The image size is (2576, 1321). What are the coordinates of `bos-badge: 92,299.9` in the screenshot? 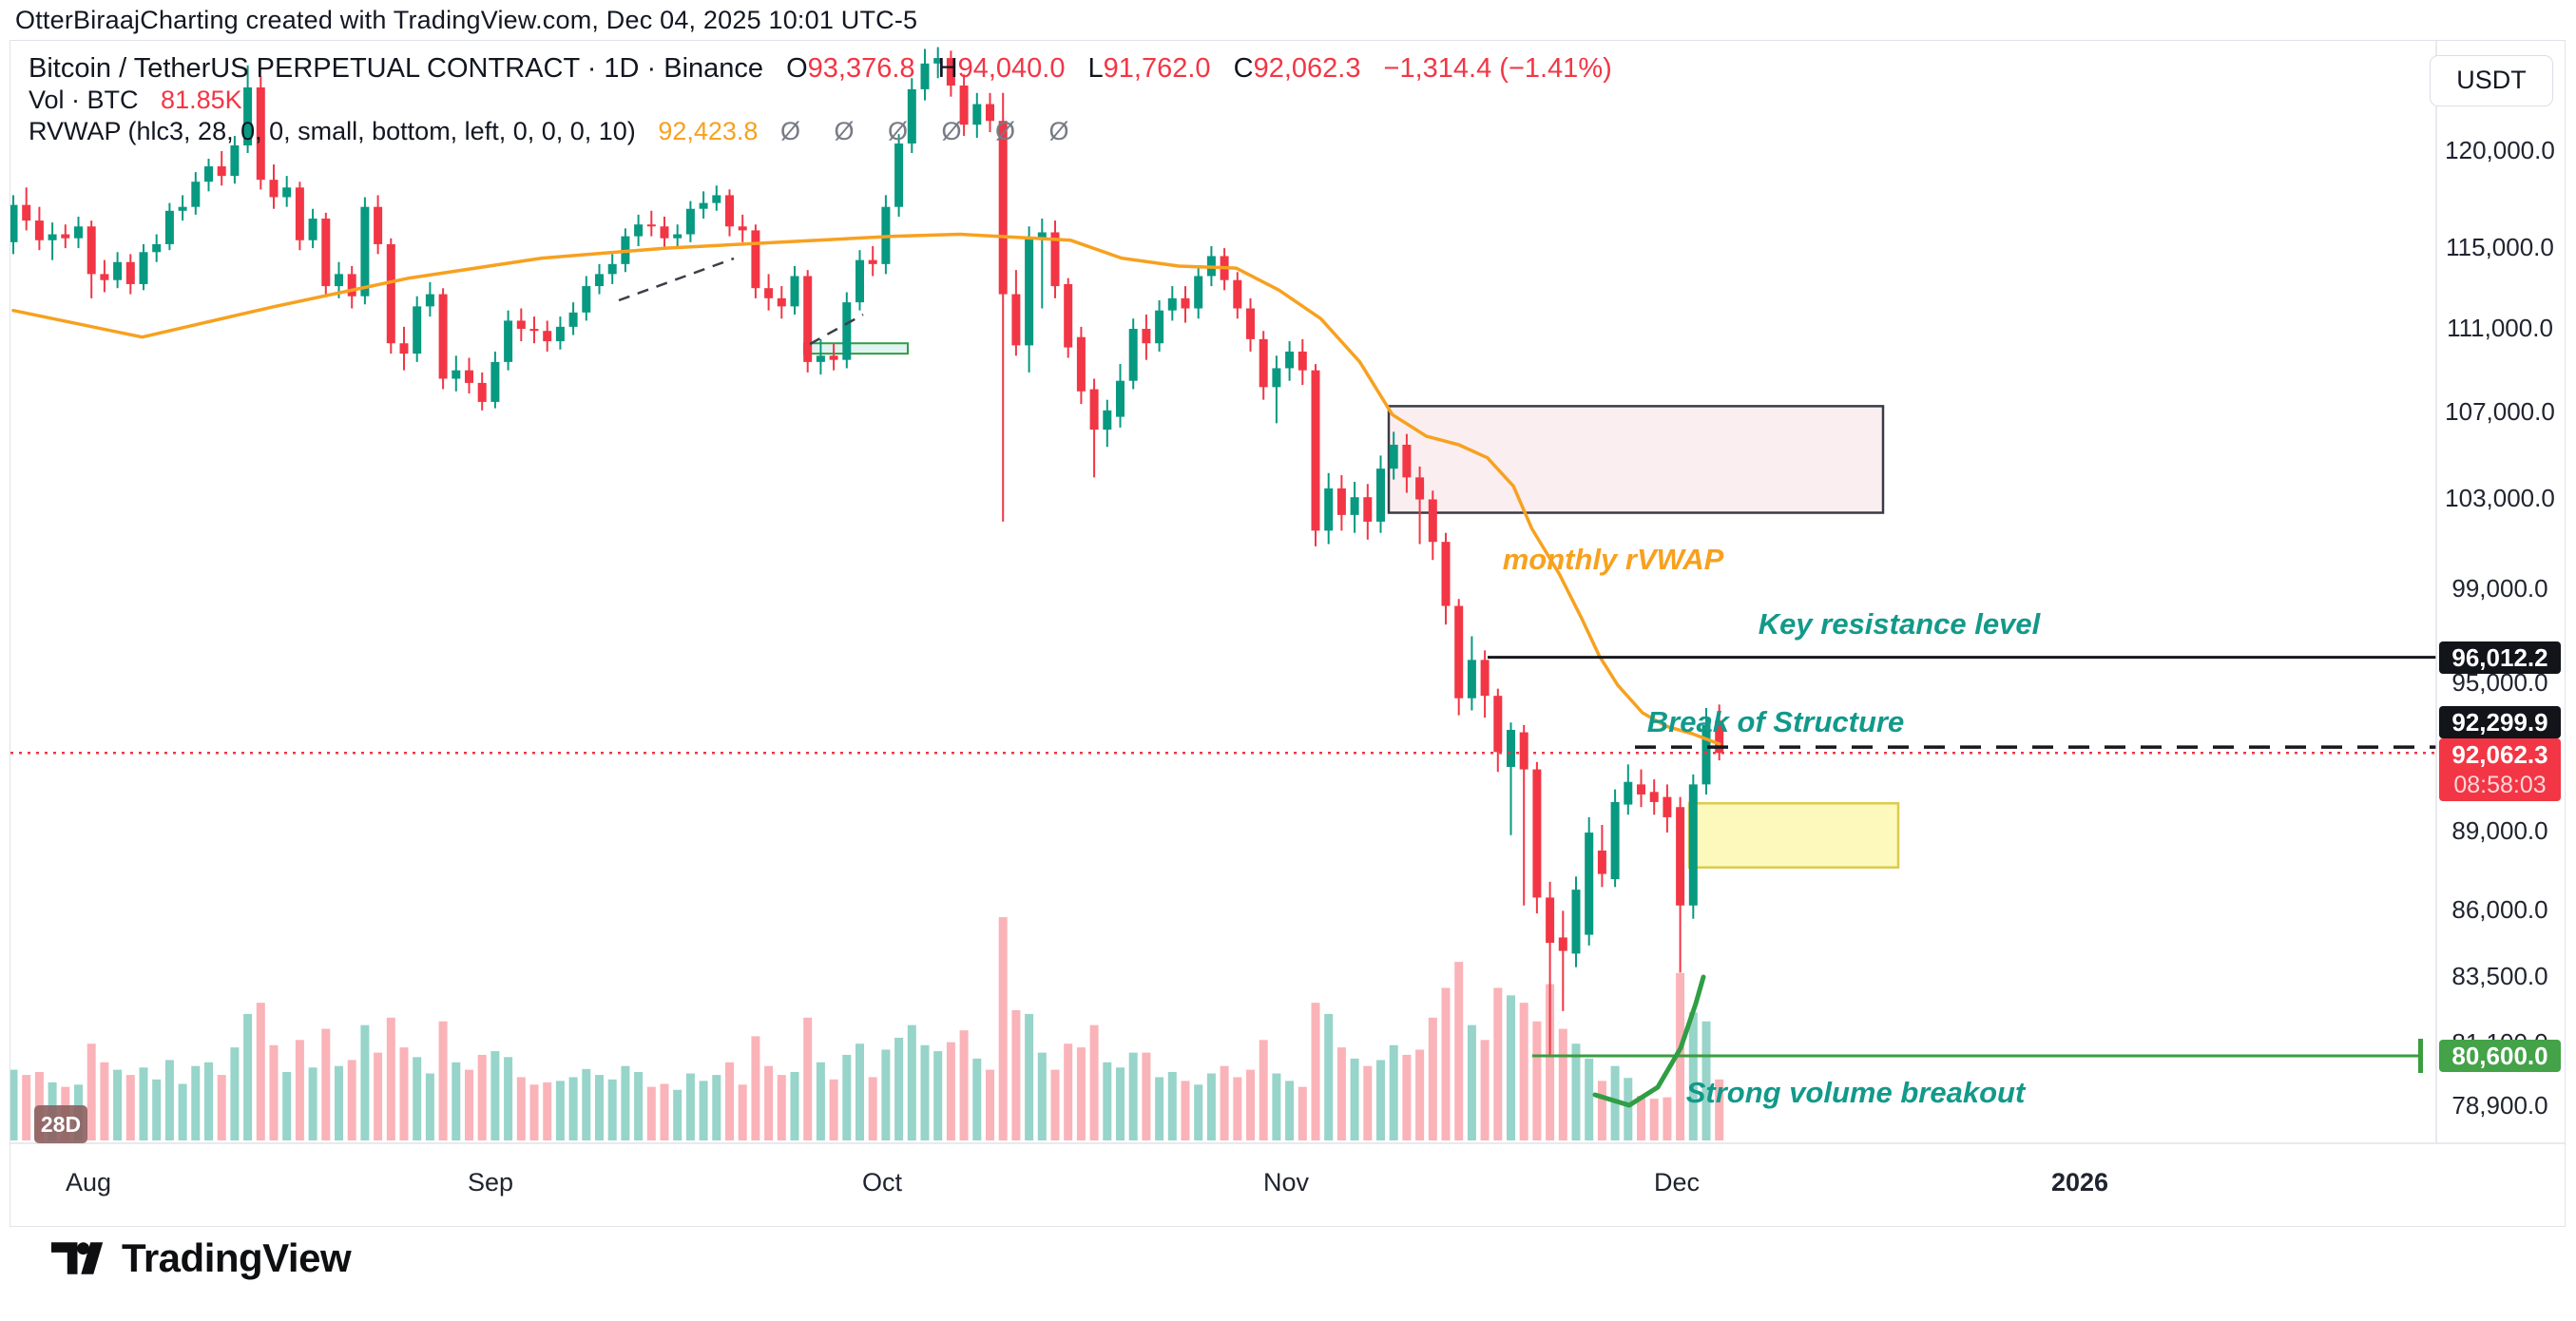 It's located at (2500, 722).